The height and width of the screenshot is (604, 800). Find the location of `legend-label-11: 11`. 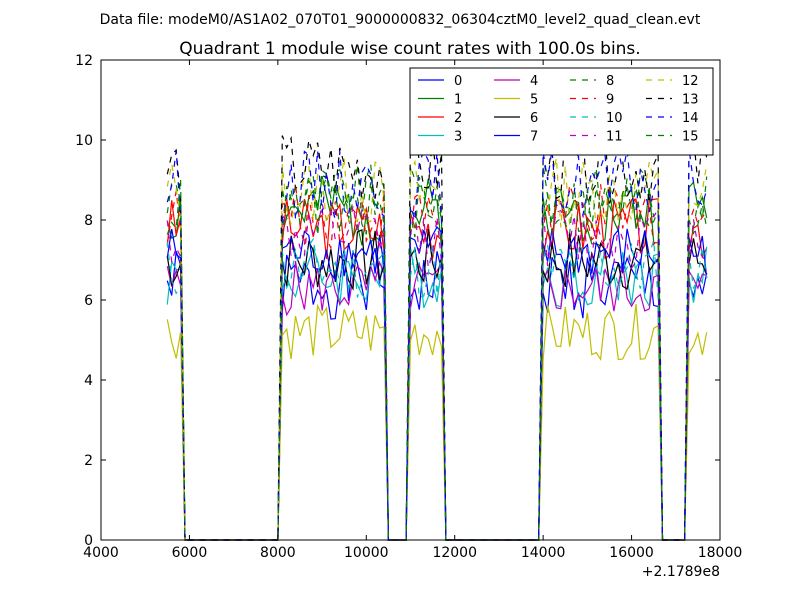

legend-label-11: 11 is located at coordinates (614, 137).